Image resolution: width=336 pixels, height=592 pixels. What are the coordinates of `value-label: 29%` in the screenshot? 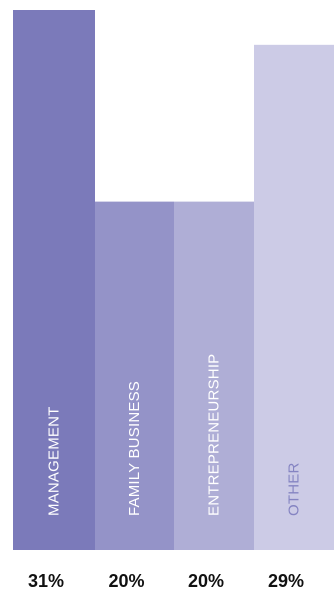 It's located at (286, 581).